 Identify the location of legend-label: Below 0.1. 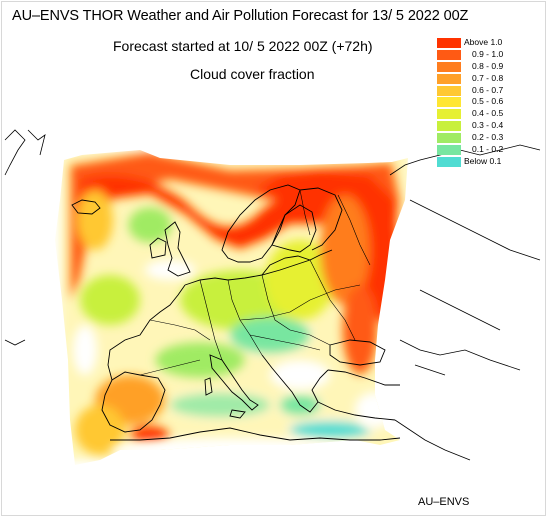
(483, 160).